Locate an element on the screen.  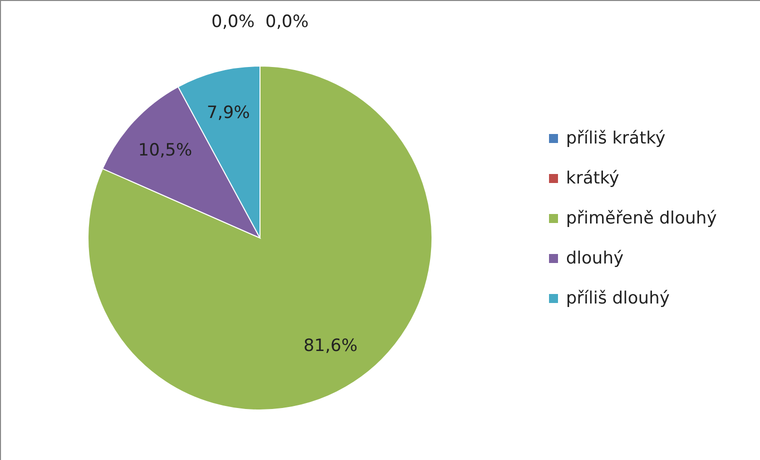
legend-label: příliš krátký is located at coordinates (616, 138).